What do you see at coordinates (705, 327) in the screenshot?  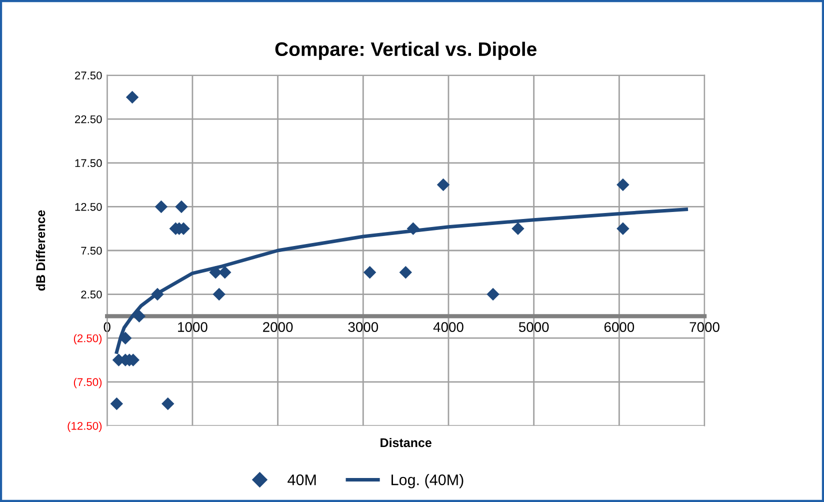 I see `x-tick-label: 7000` at bounding box center [705, 327].